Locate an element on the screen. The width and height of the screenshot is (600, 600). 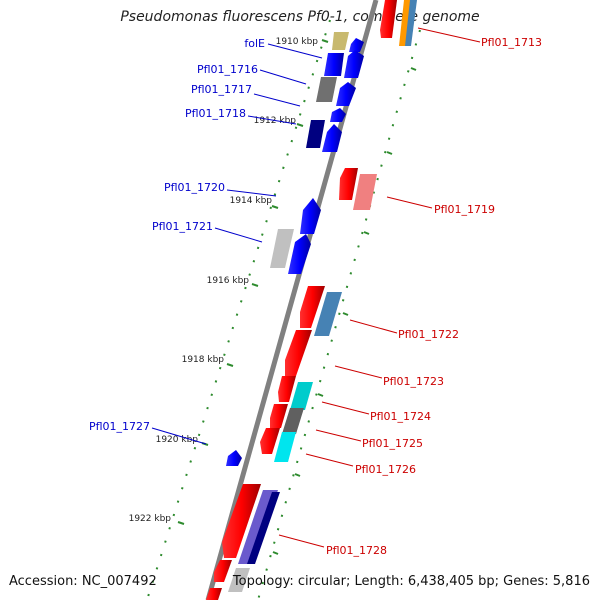
label-fole: folE is located at coordinates (254, 43).